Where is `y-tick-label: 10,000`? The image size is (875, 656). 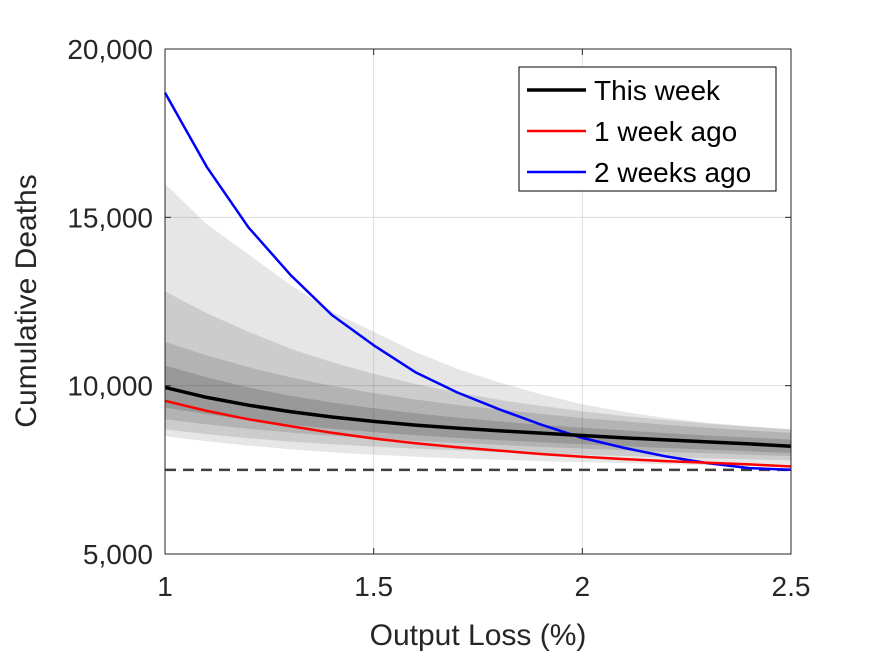 y-tick-label: 10,000 is located at coordinates (110, 386).